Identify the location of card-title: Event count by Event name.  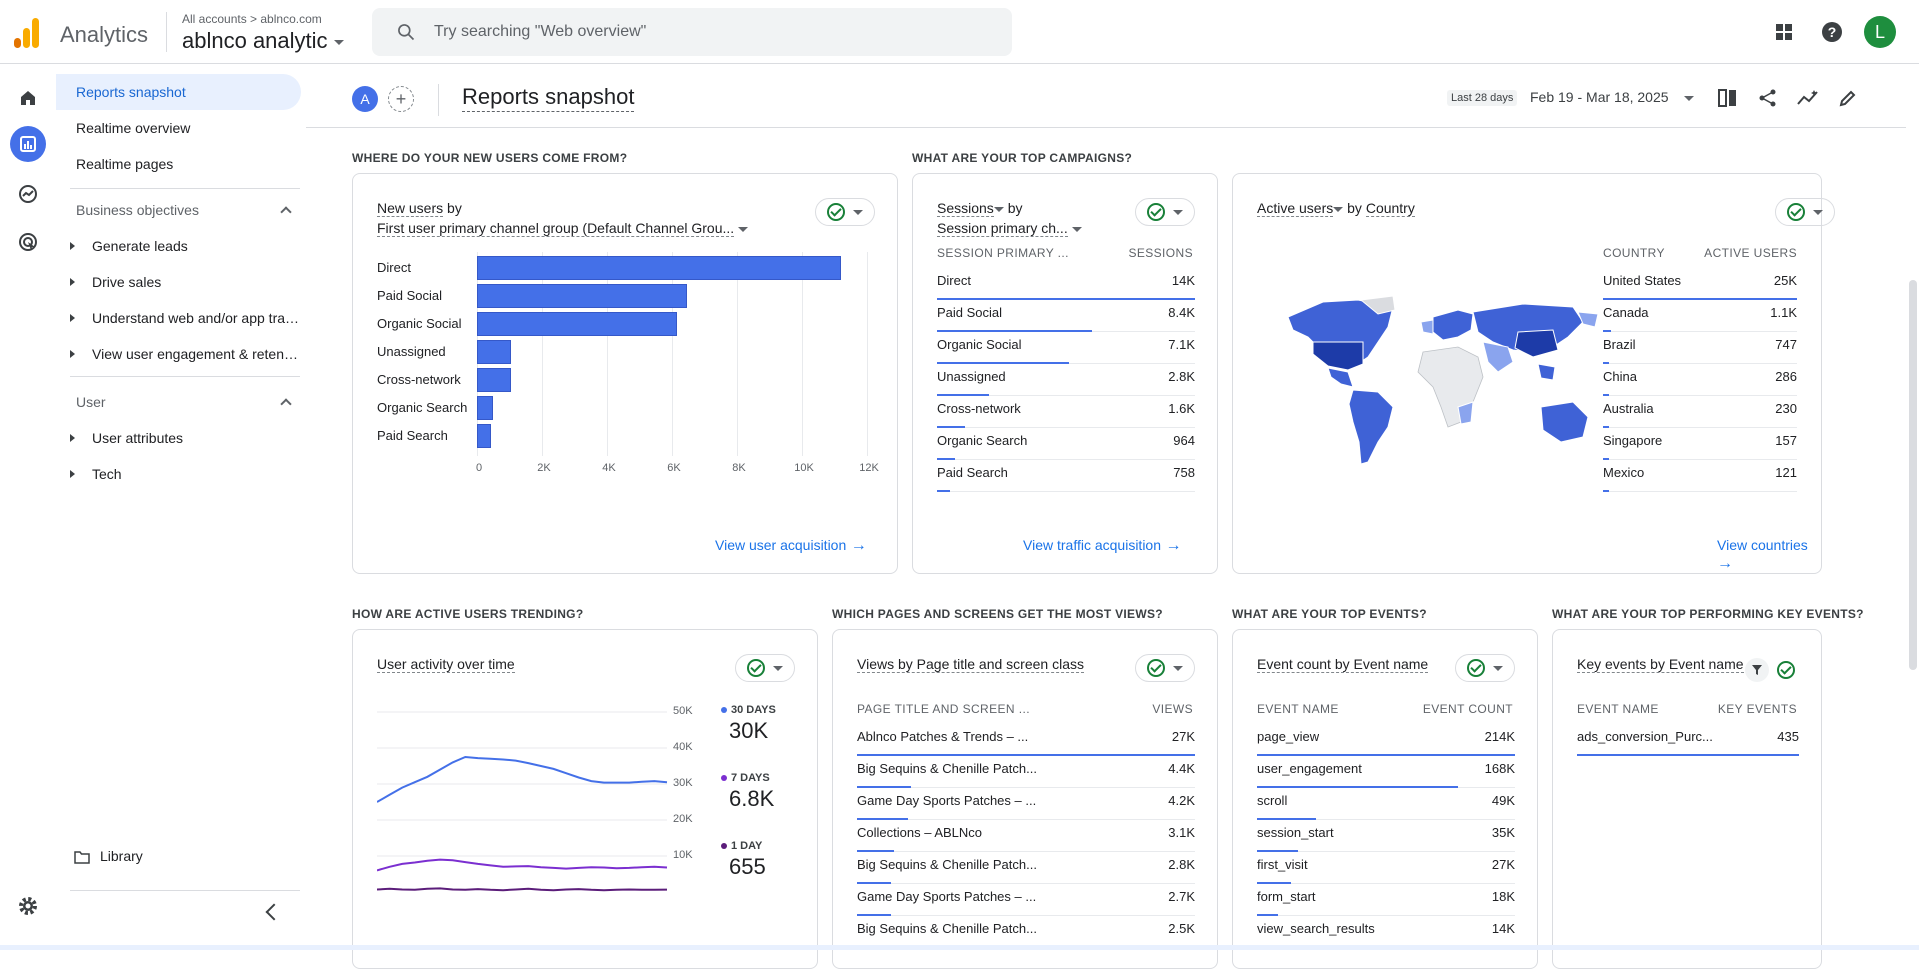
(1343, 664).